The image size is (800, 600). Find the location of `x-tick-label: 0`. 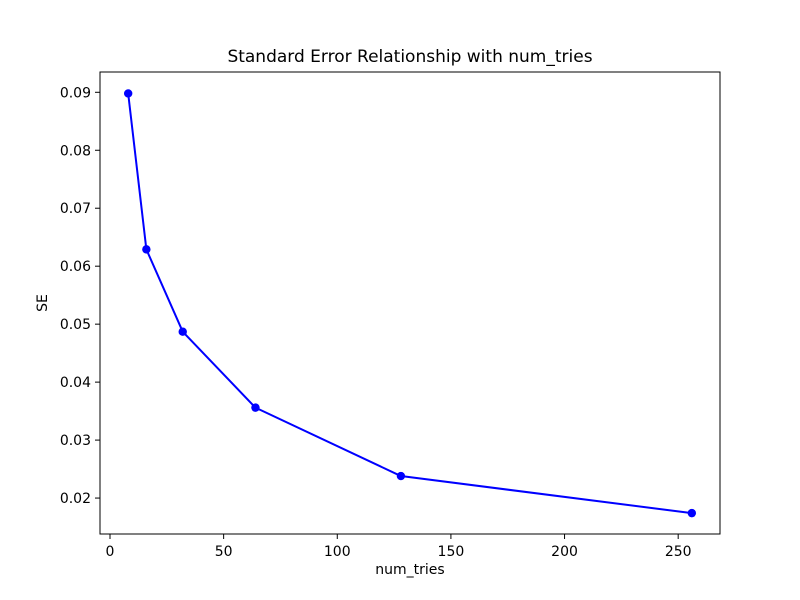

x-tick-label: 0 is located at coordinates (110, 552).